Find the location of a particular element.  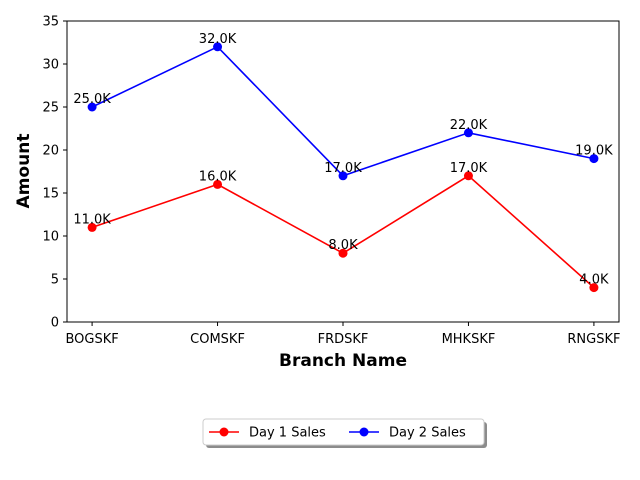

data-label: 4.0K is located at coordinates (594, 280).